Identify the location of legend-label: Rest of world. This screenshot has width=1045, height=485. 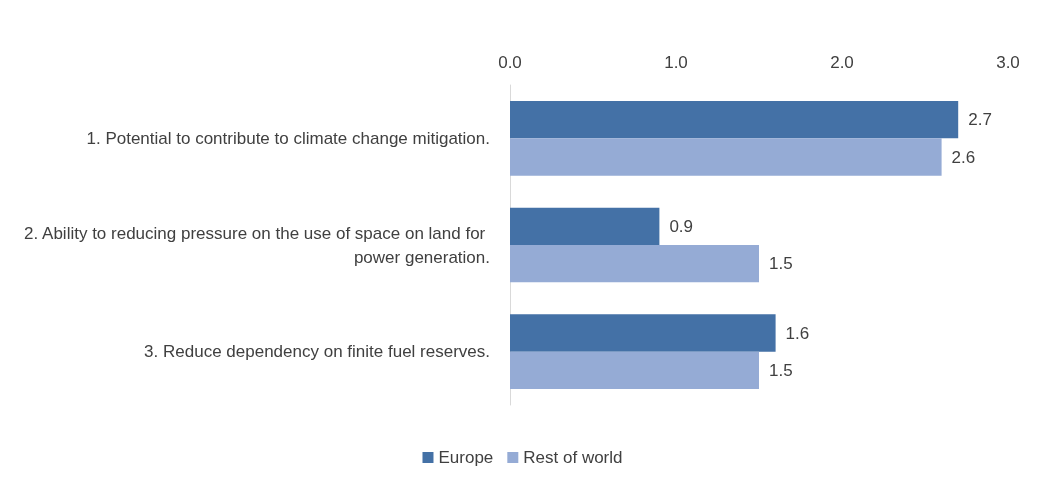
(573, 457).